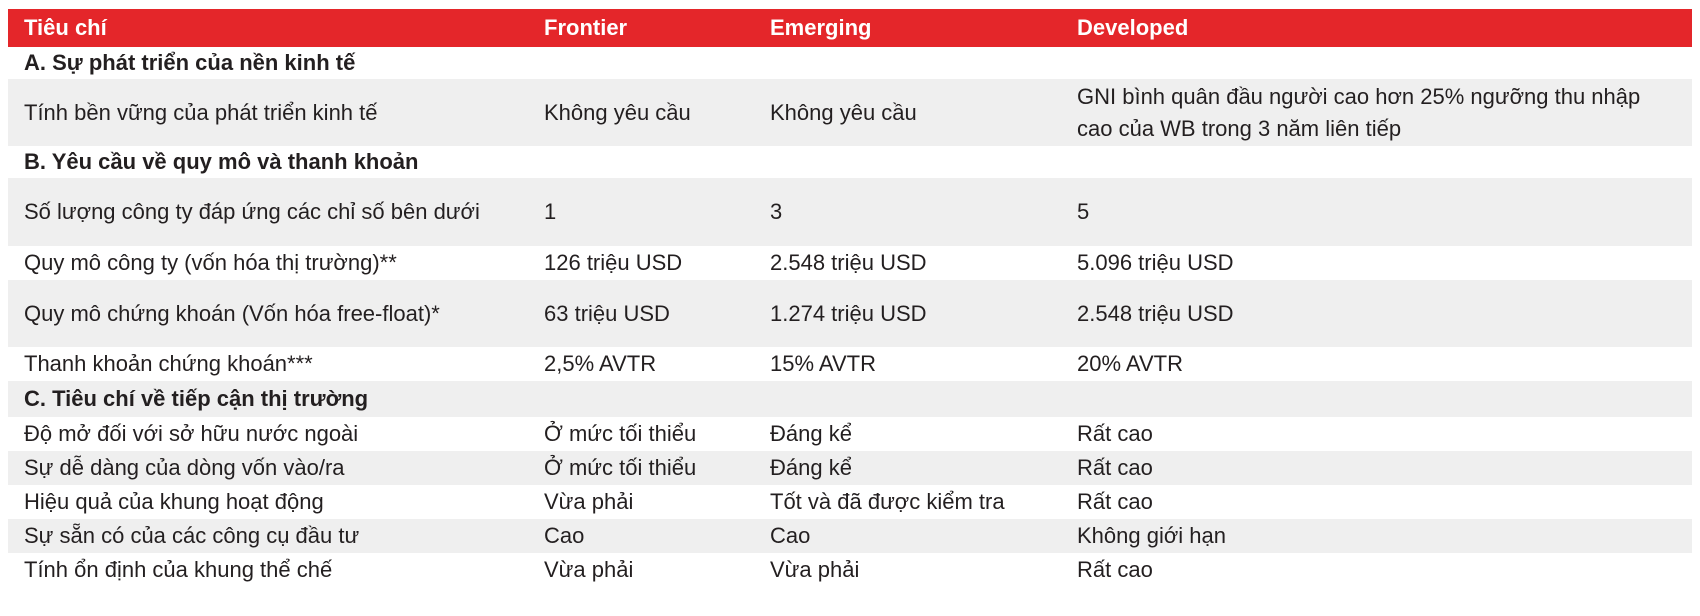 This screenshot has height=616, width=1700. I want to click on criterion-cell: Thanh khoản chứng khoán***, so click(168, 363).